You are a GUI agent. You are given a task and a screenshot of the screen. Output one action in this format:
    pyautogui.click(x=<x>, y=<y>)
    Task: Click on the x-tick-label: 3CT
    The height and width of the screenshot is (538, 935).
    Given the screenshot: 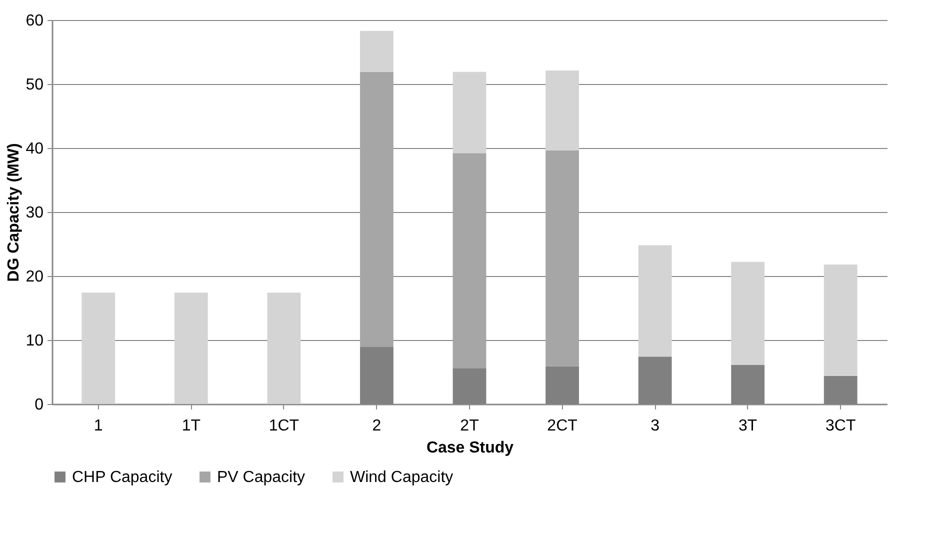 What is the action you would take?
    pyautogui.click(x=840, y=426)
    